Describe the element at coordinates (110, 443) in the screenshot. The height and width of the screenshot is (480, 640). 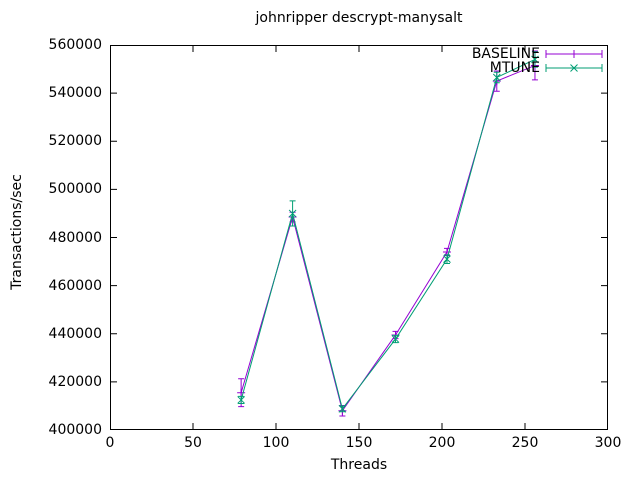
I see `x-tick-label: 0` at that location.